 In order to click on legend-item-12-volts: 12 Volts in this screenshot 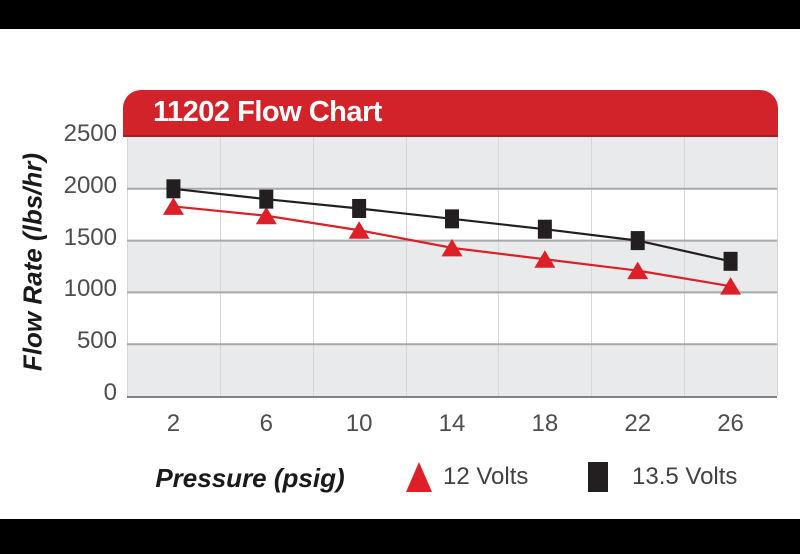, I will do `click(467, 477)`.